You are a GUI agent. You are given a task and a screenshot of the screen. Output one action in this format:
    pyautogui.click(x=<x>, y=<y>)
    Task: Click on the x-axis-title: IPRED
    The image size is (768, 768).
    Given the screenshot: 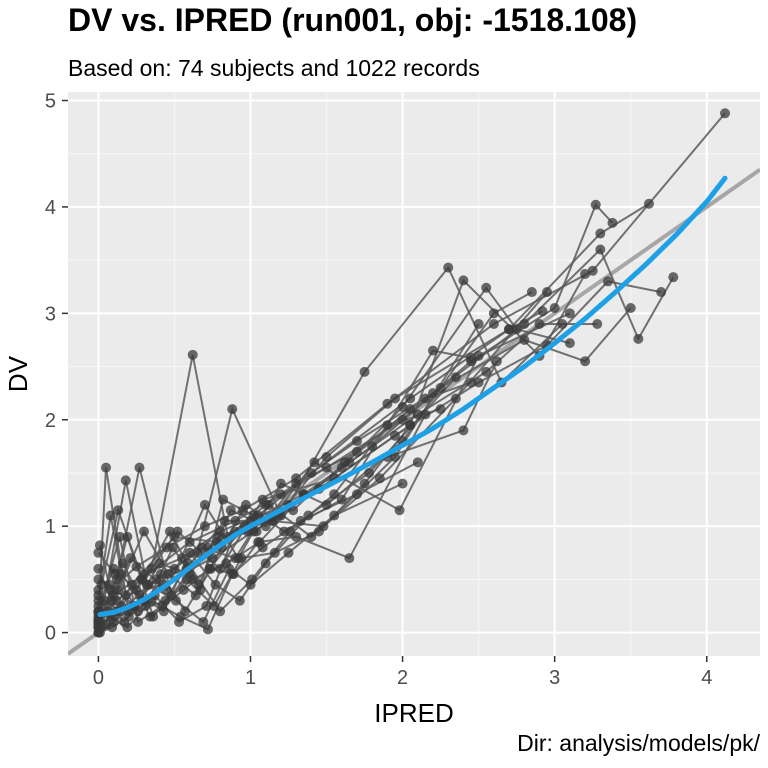 What is the action you would take?
    pyautogui.click(x=413, y=713)
    